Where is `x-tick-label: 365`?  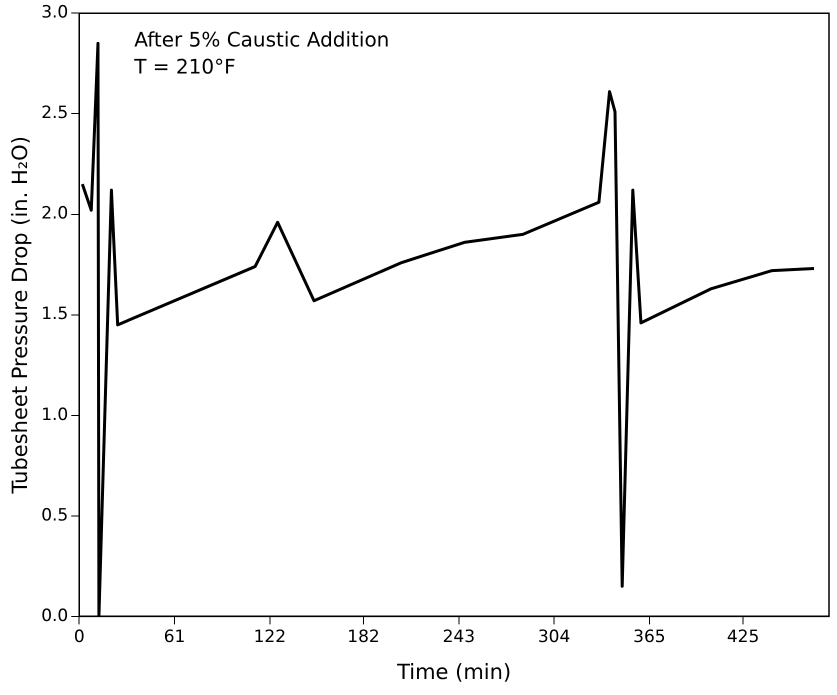
x-tick-label: 365 is located at coordinates (649, 637).